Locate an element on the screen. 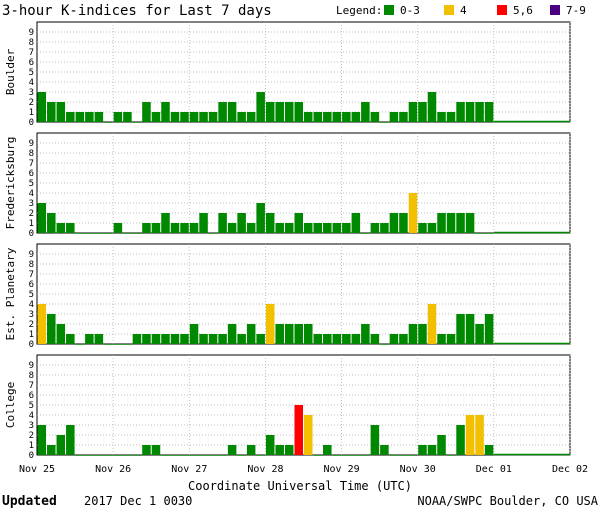  x-tick-label: Dec 02 is located at coordinates (570, 469).